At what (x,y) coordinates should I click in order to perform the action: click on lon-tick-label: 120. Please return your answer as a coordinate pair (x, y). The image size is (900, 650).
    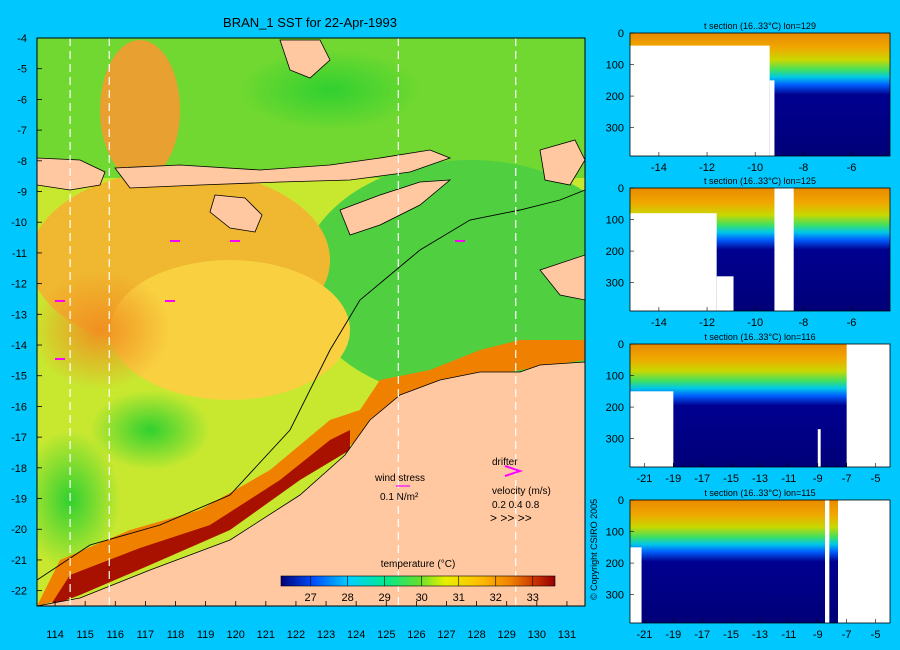
    Looking at the image, I should click on (236, 635).